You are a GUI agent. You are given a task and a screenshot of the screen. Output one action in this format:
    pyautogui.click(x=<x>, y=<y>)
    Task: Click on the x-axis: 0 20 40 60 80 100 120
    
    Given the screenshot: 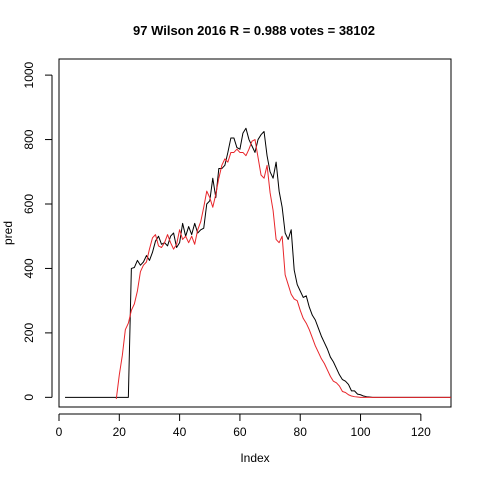 What is the action you would take?
    pyautogui.click(x=243, y=426)
    